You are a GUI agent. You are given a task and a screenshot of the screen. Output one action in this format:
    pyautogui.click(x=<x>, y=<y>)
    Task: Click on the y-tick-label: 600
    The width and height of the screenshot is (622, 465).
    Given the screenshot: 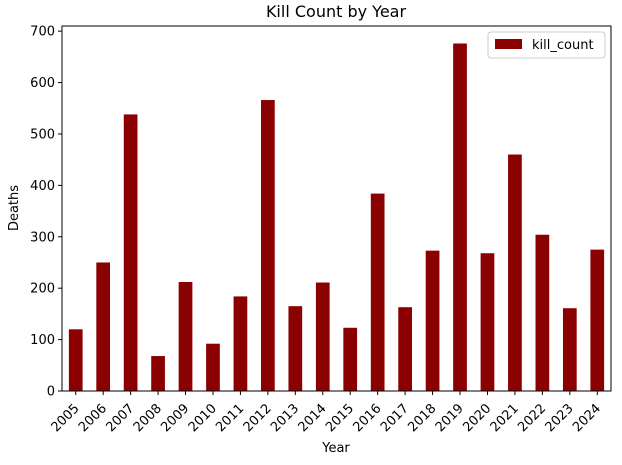 What is the action you would take?
    pyautogui.click(x=42, y=83)
    